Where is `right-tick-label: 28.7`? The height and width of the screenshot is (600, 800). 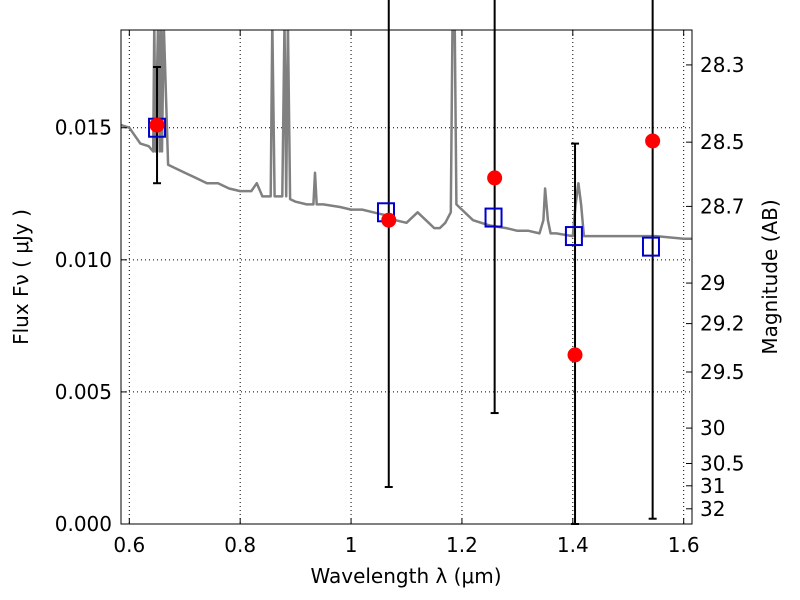 right-tick-label: 28.7 is located at coordinates (722, 206).